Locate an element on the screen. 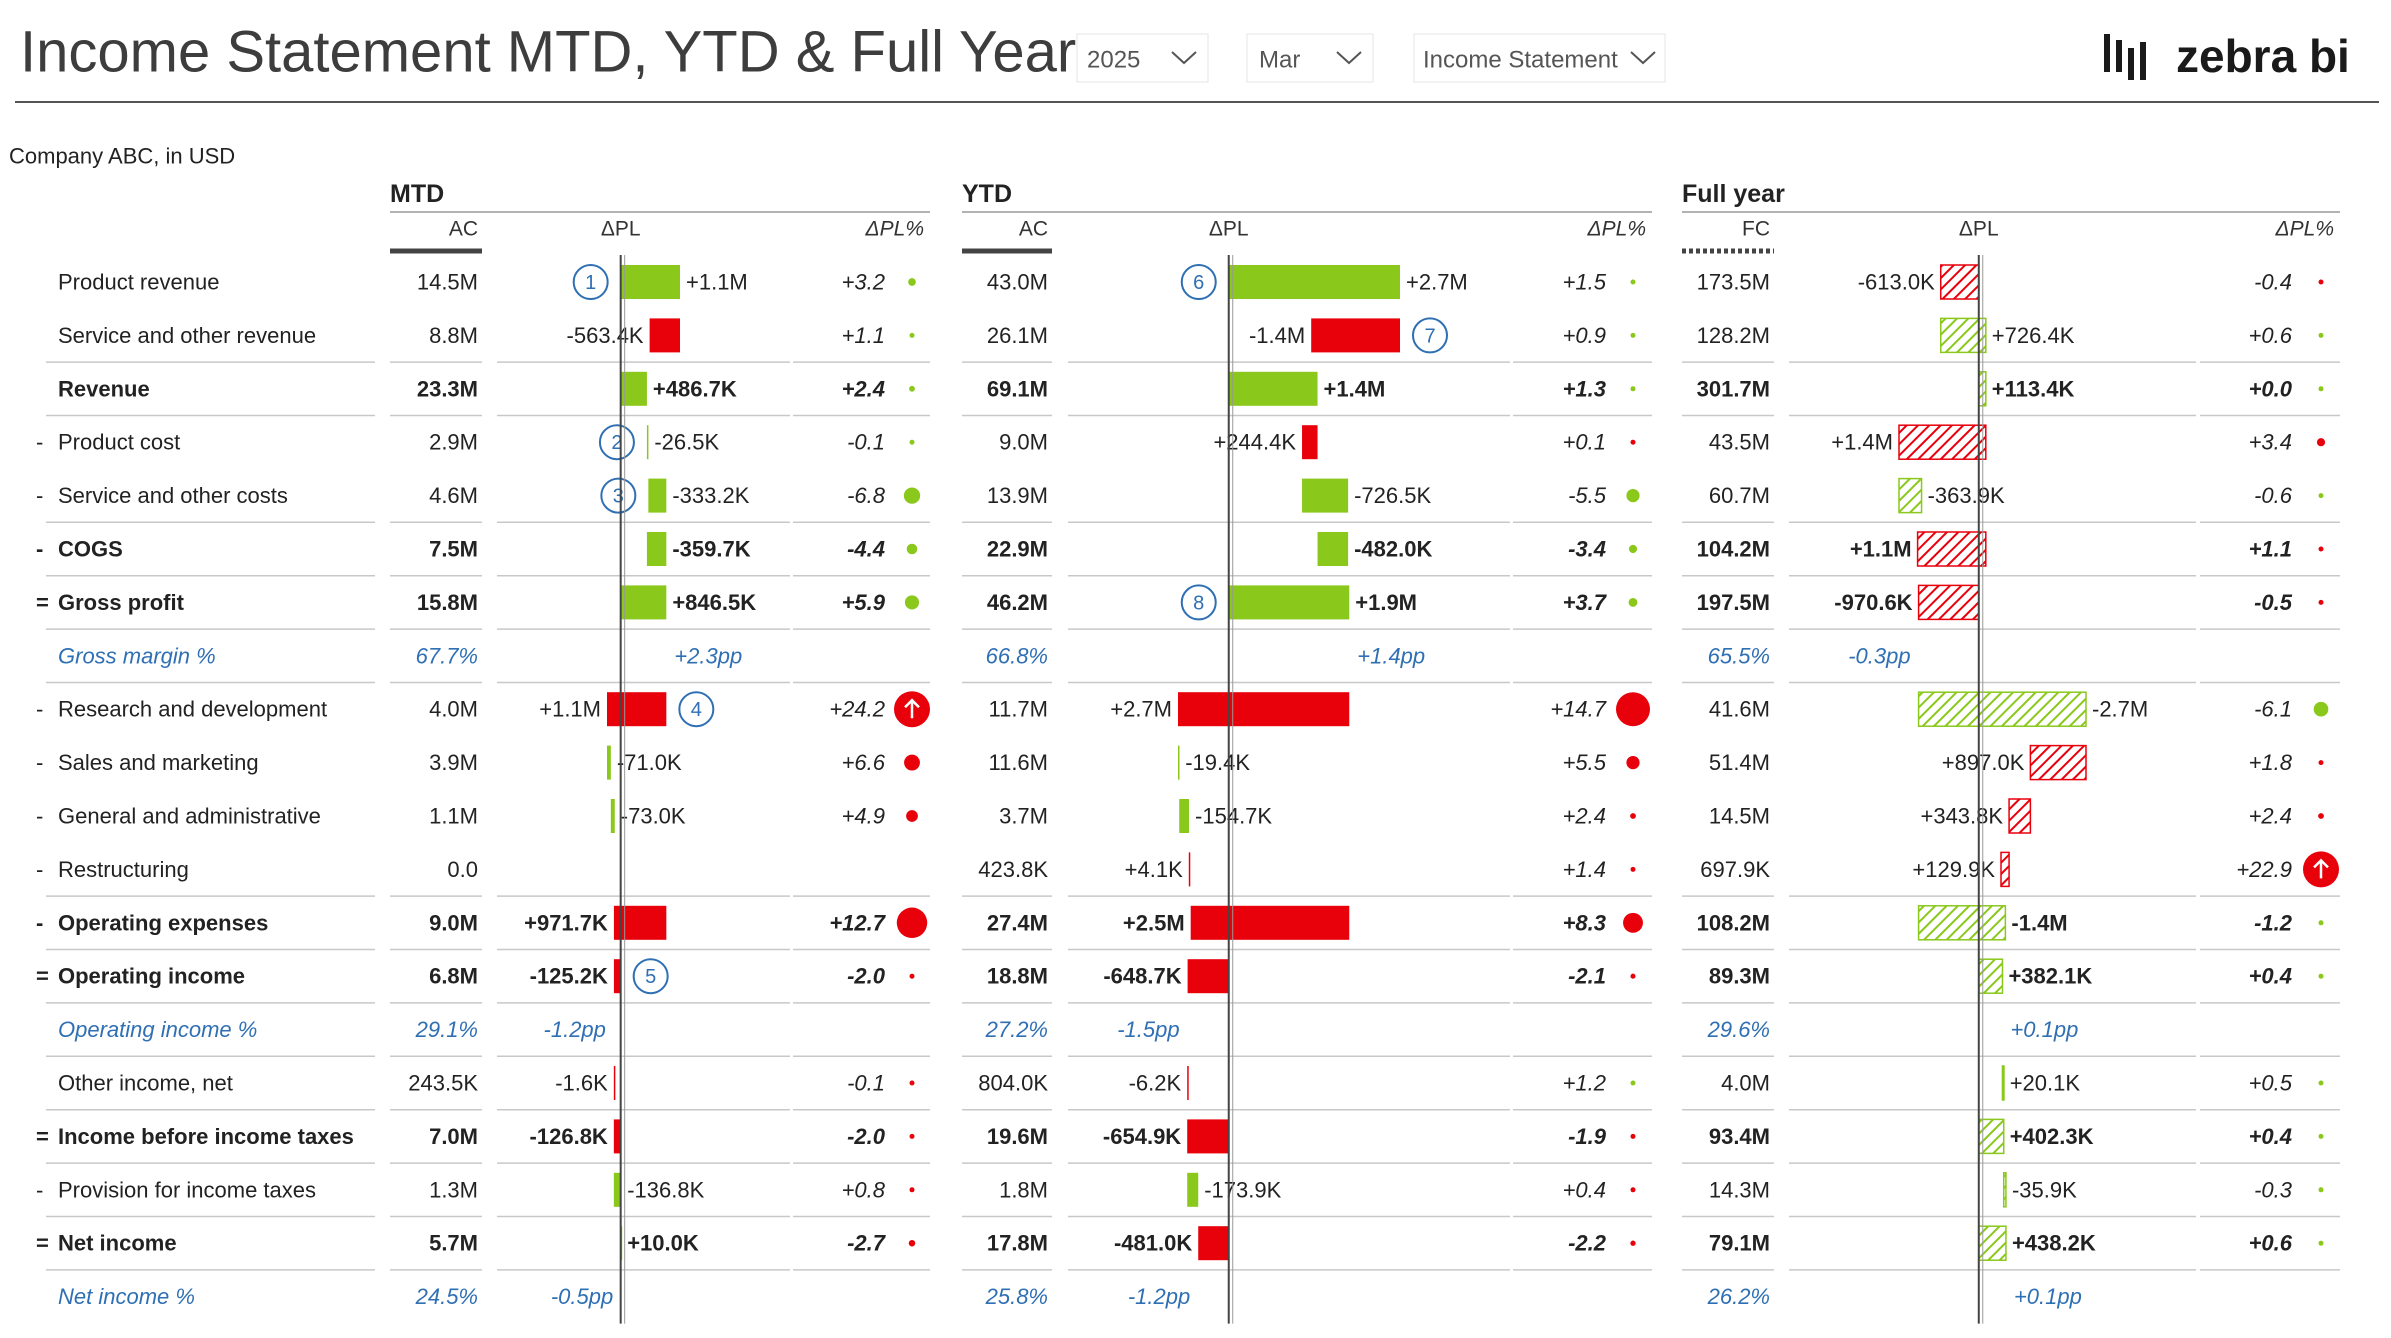 The height and width of the screenshot is (1338, 2391). month-dropdown: Mar is located at coordinates (1310, 58).